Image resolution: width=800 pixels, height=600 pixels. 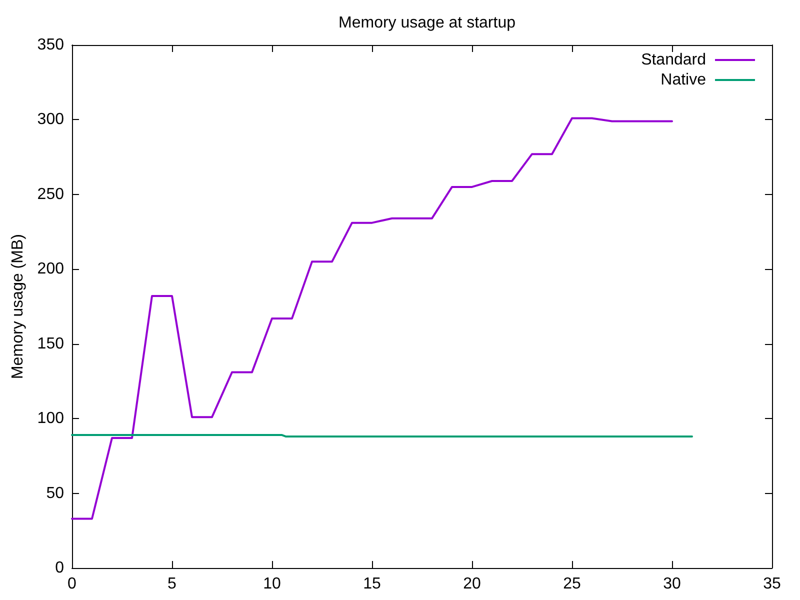 What do you see at coordinates (427, 23) in the screenshot?
I see `chart-title: Memory usage at startup` at bounding box center [427, 23].